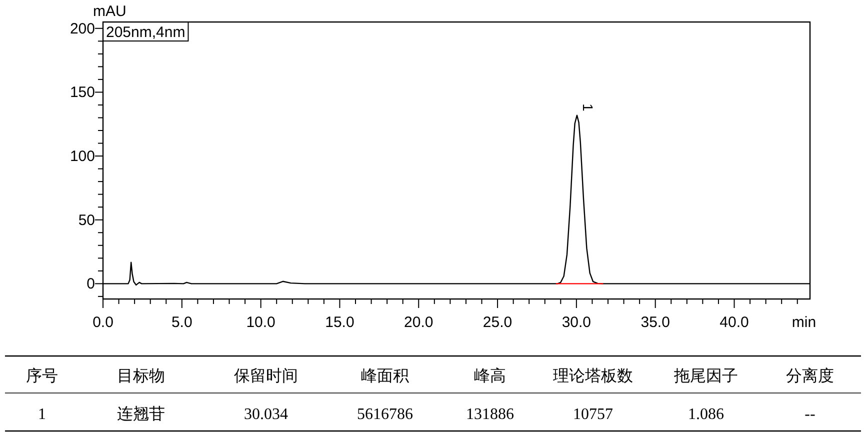 This screenshot has width=866, height=441. Describe the element at coordinates (141, 414) in the screenshot. I see `text: 连翘苷` at that location.